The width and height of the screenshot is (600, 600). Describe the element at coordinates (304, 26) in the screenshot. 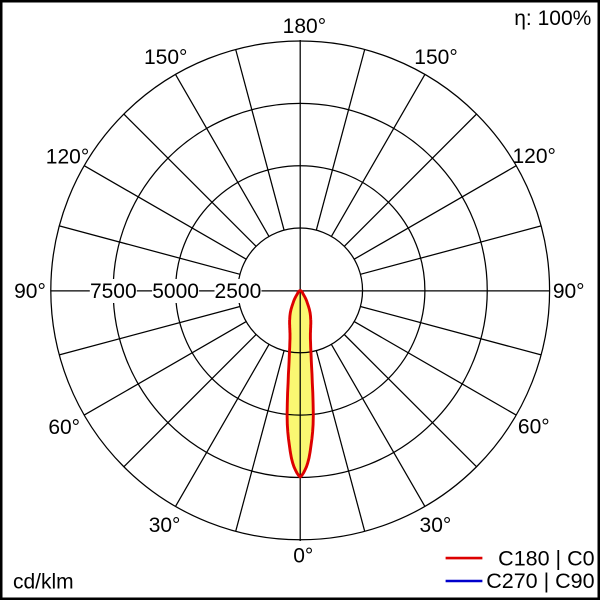

I see `svg-text: 180°` at that location.